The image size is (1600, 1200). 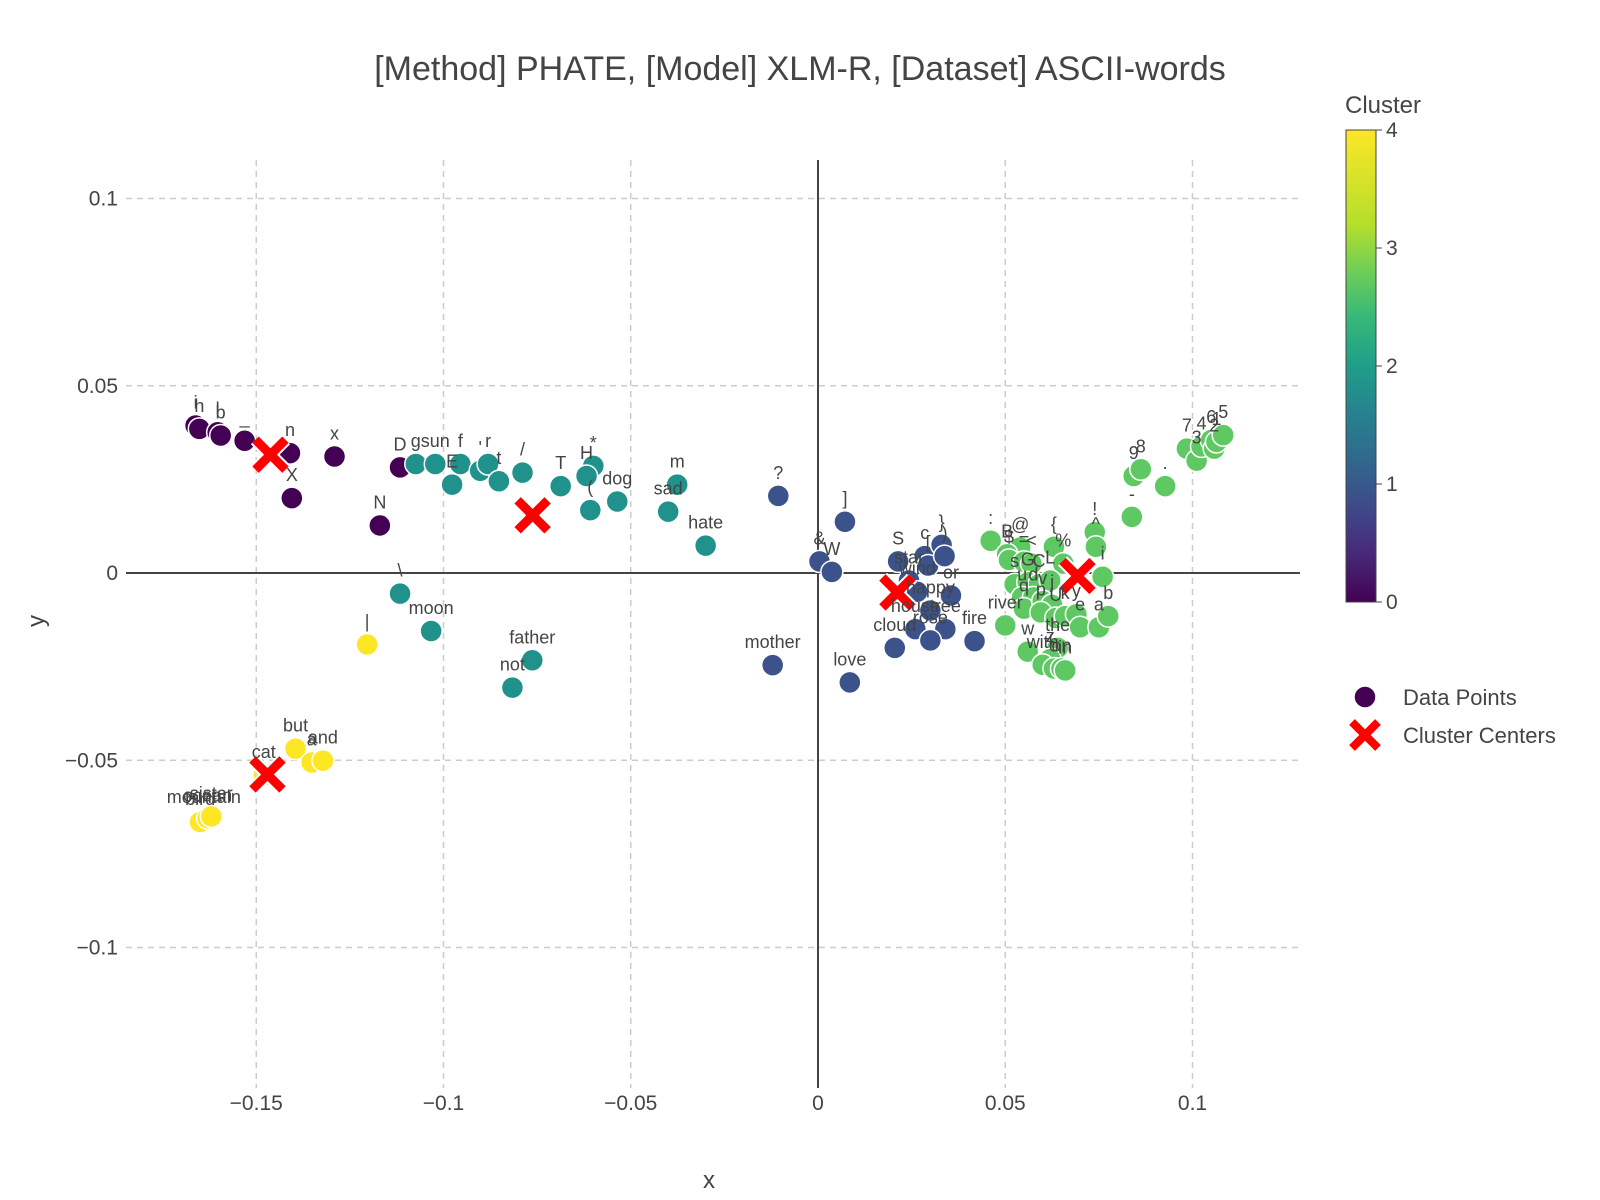 What do you see at coordinates (990, 518) in the screenshot?
I see `point-label: :` at bounding box center [990, 518].